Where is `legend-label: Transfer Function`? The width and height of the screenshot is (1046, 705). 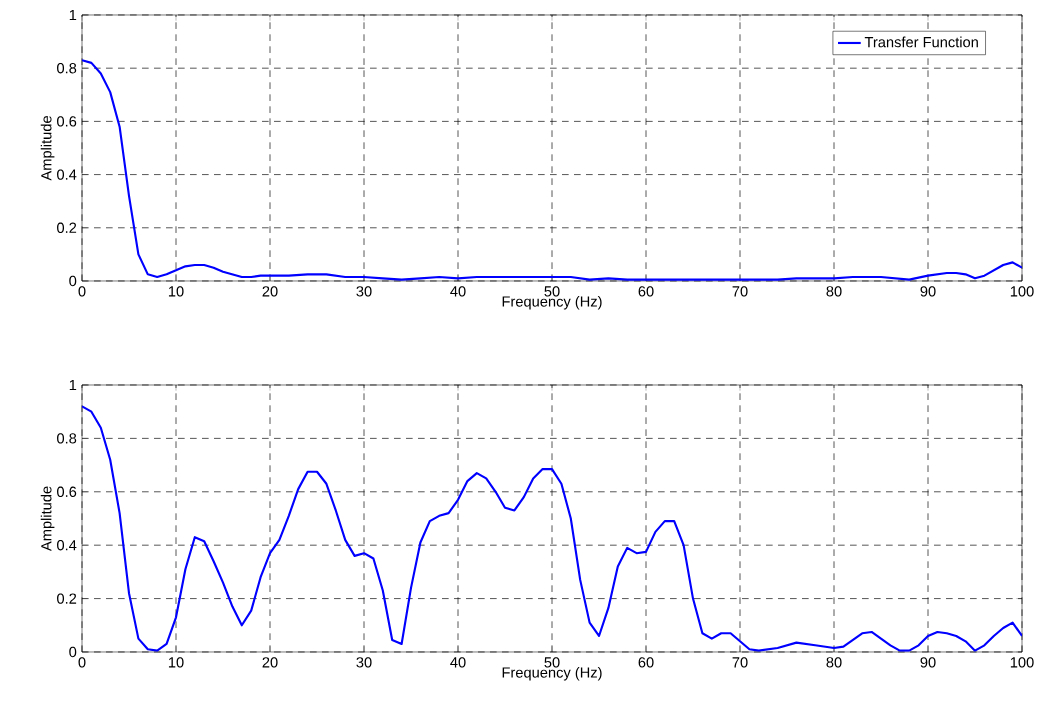 legend-label: Transfer Function is located at coordinates (921, 42).